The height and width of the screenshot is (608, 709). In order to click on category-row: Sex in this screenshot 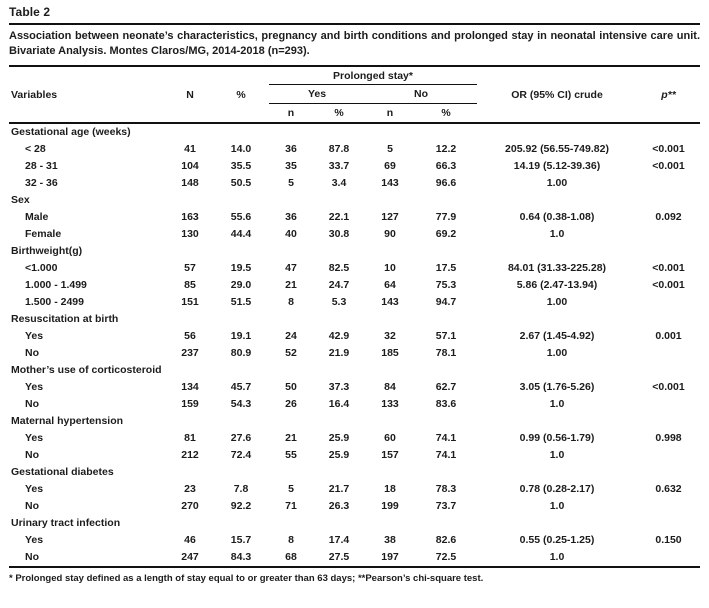, I will do `click(354, 200)`.